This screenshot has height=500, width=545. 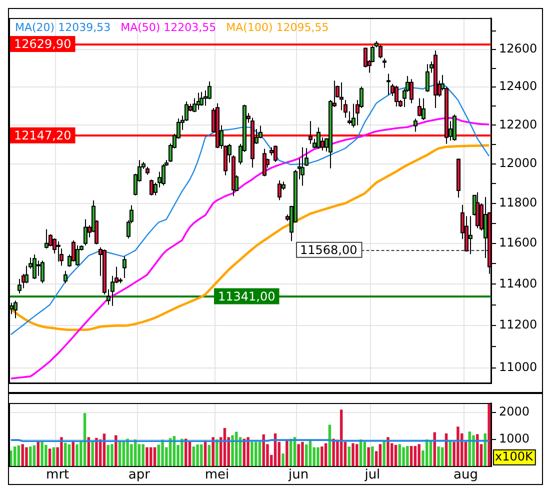 What do you see at coordinates (329, 249) in the screenshot?
I see `ref-line-label: 11568,00` at bounding box center [329, 249].